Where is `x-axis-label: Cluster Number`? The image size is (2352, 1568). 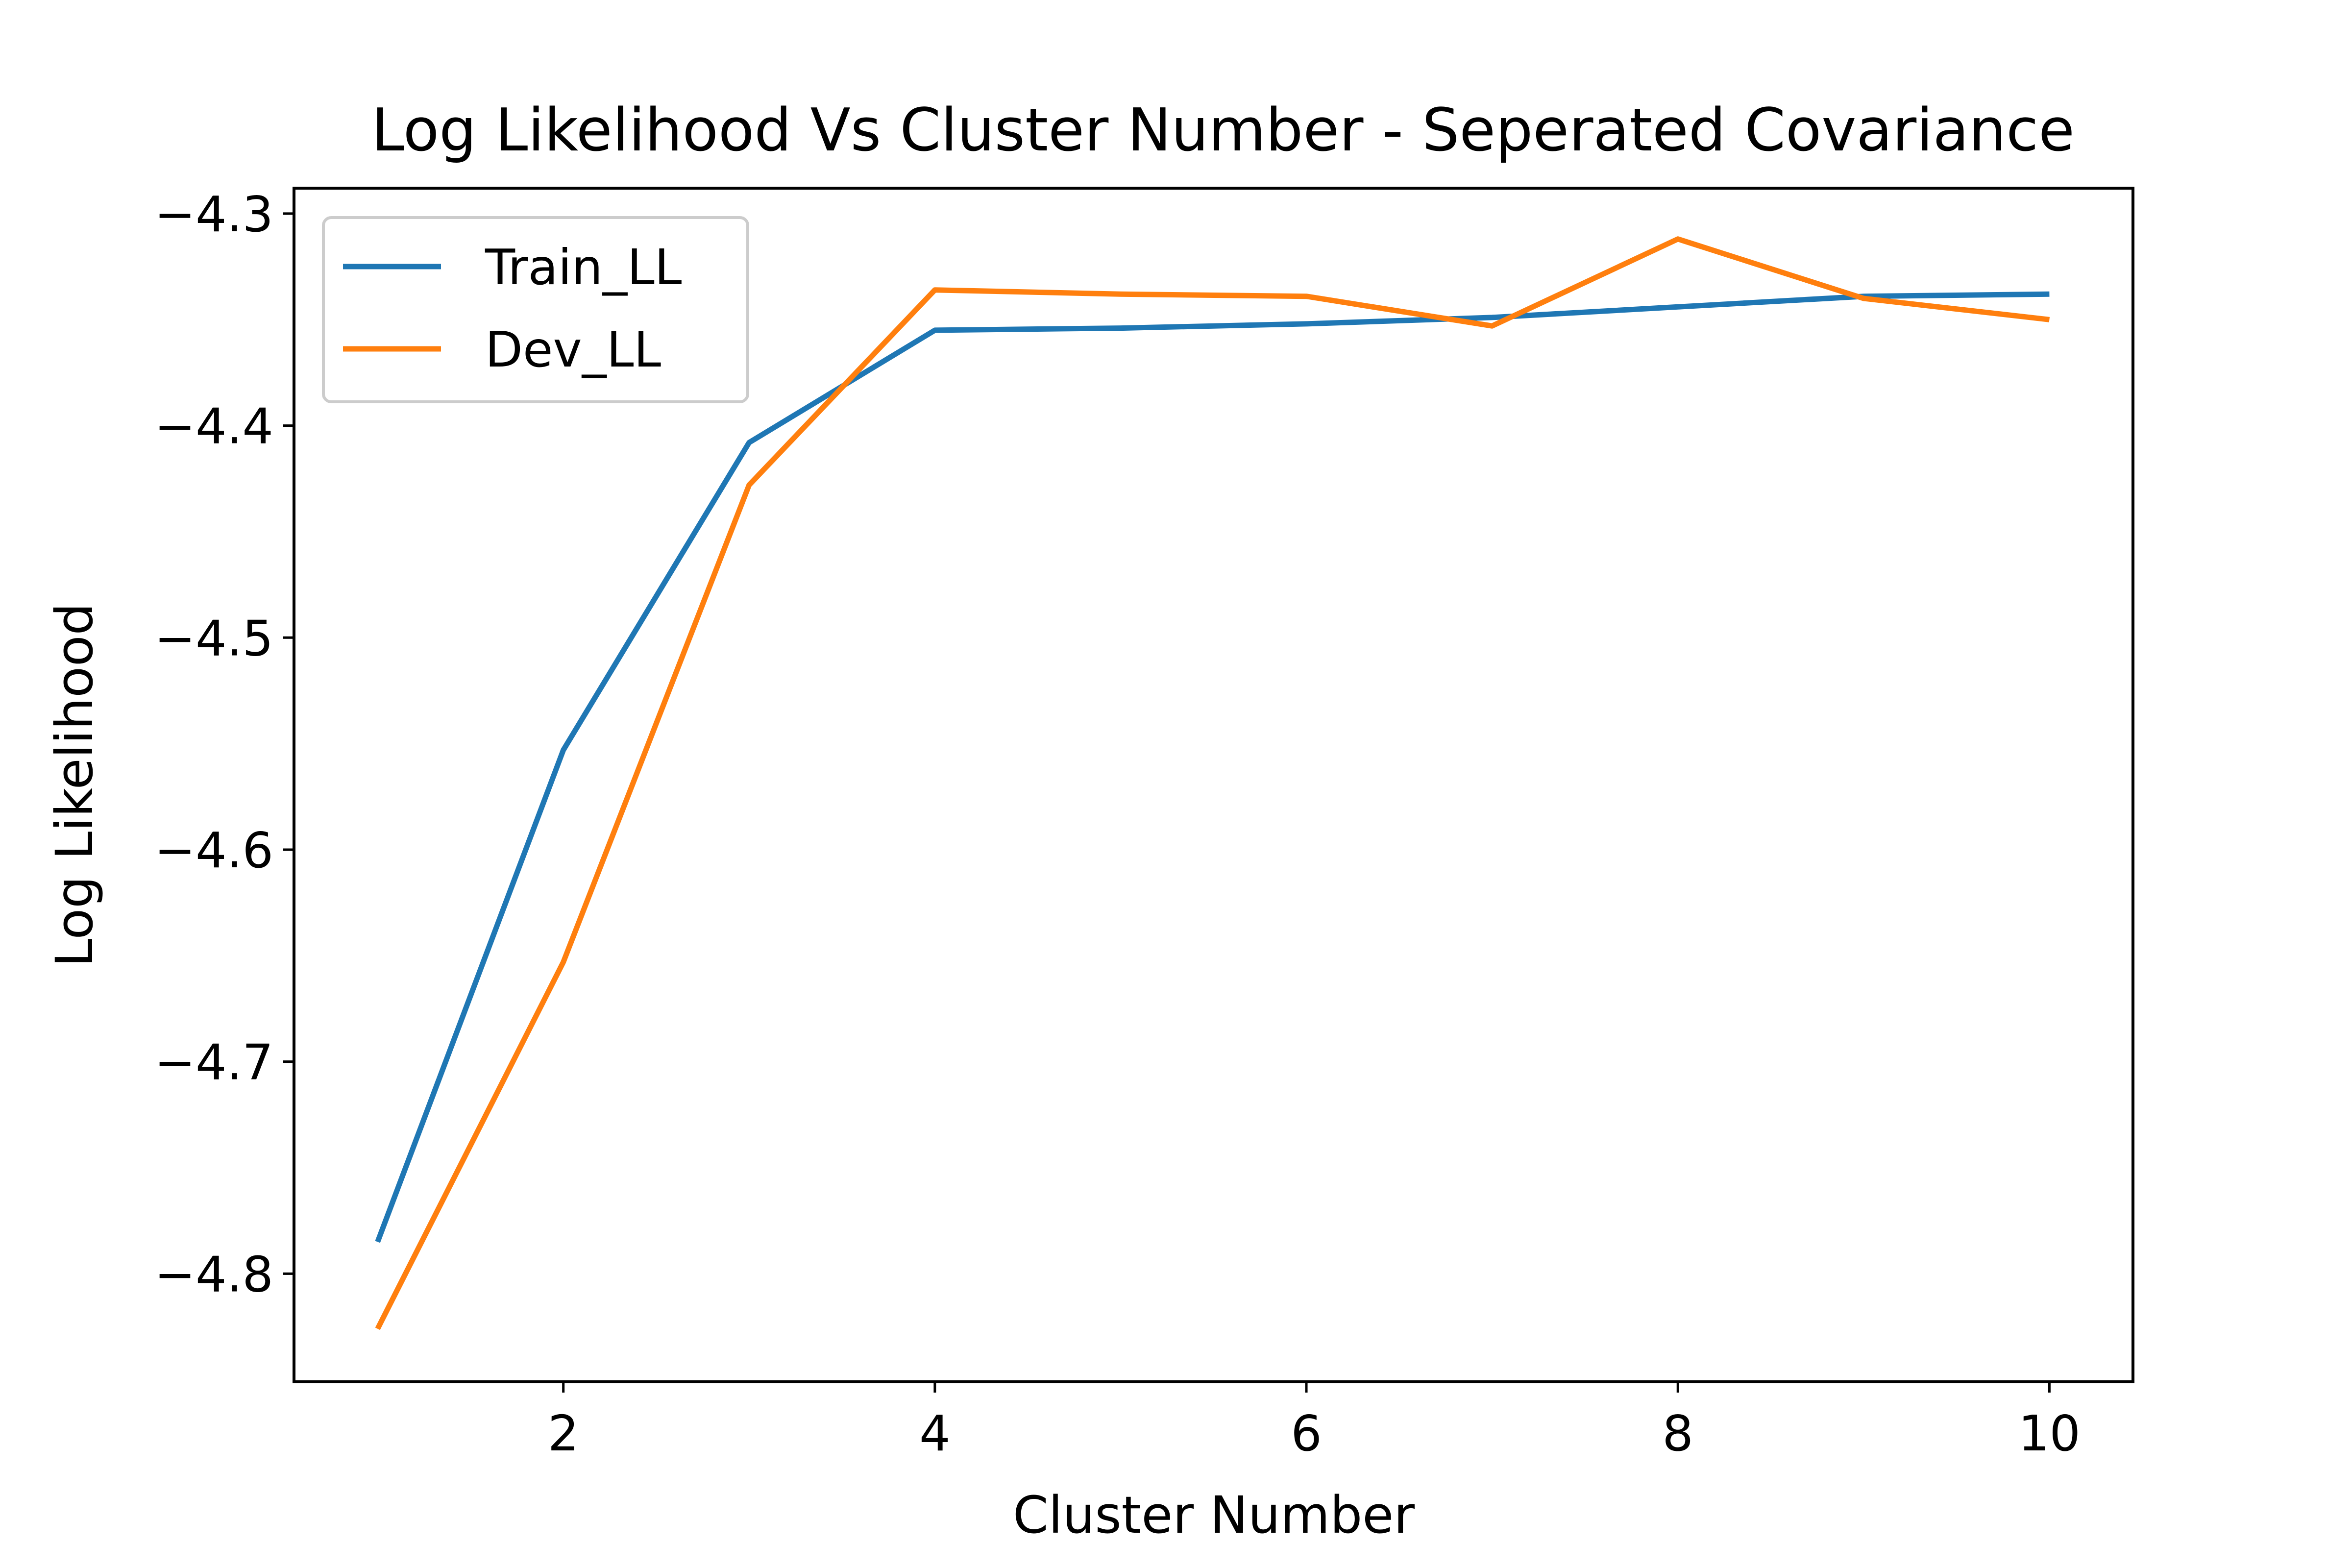
x-axis-label: Cluster Number is located at coordinates (1214, 1515).